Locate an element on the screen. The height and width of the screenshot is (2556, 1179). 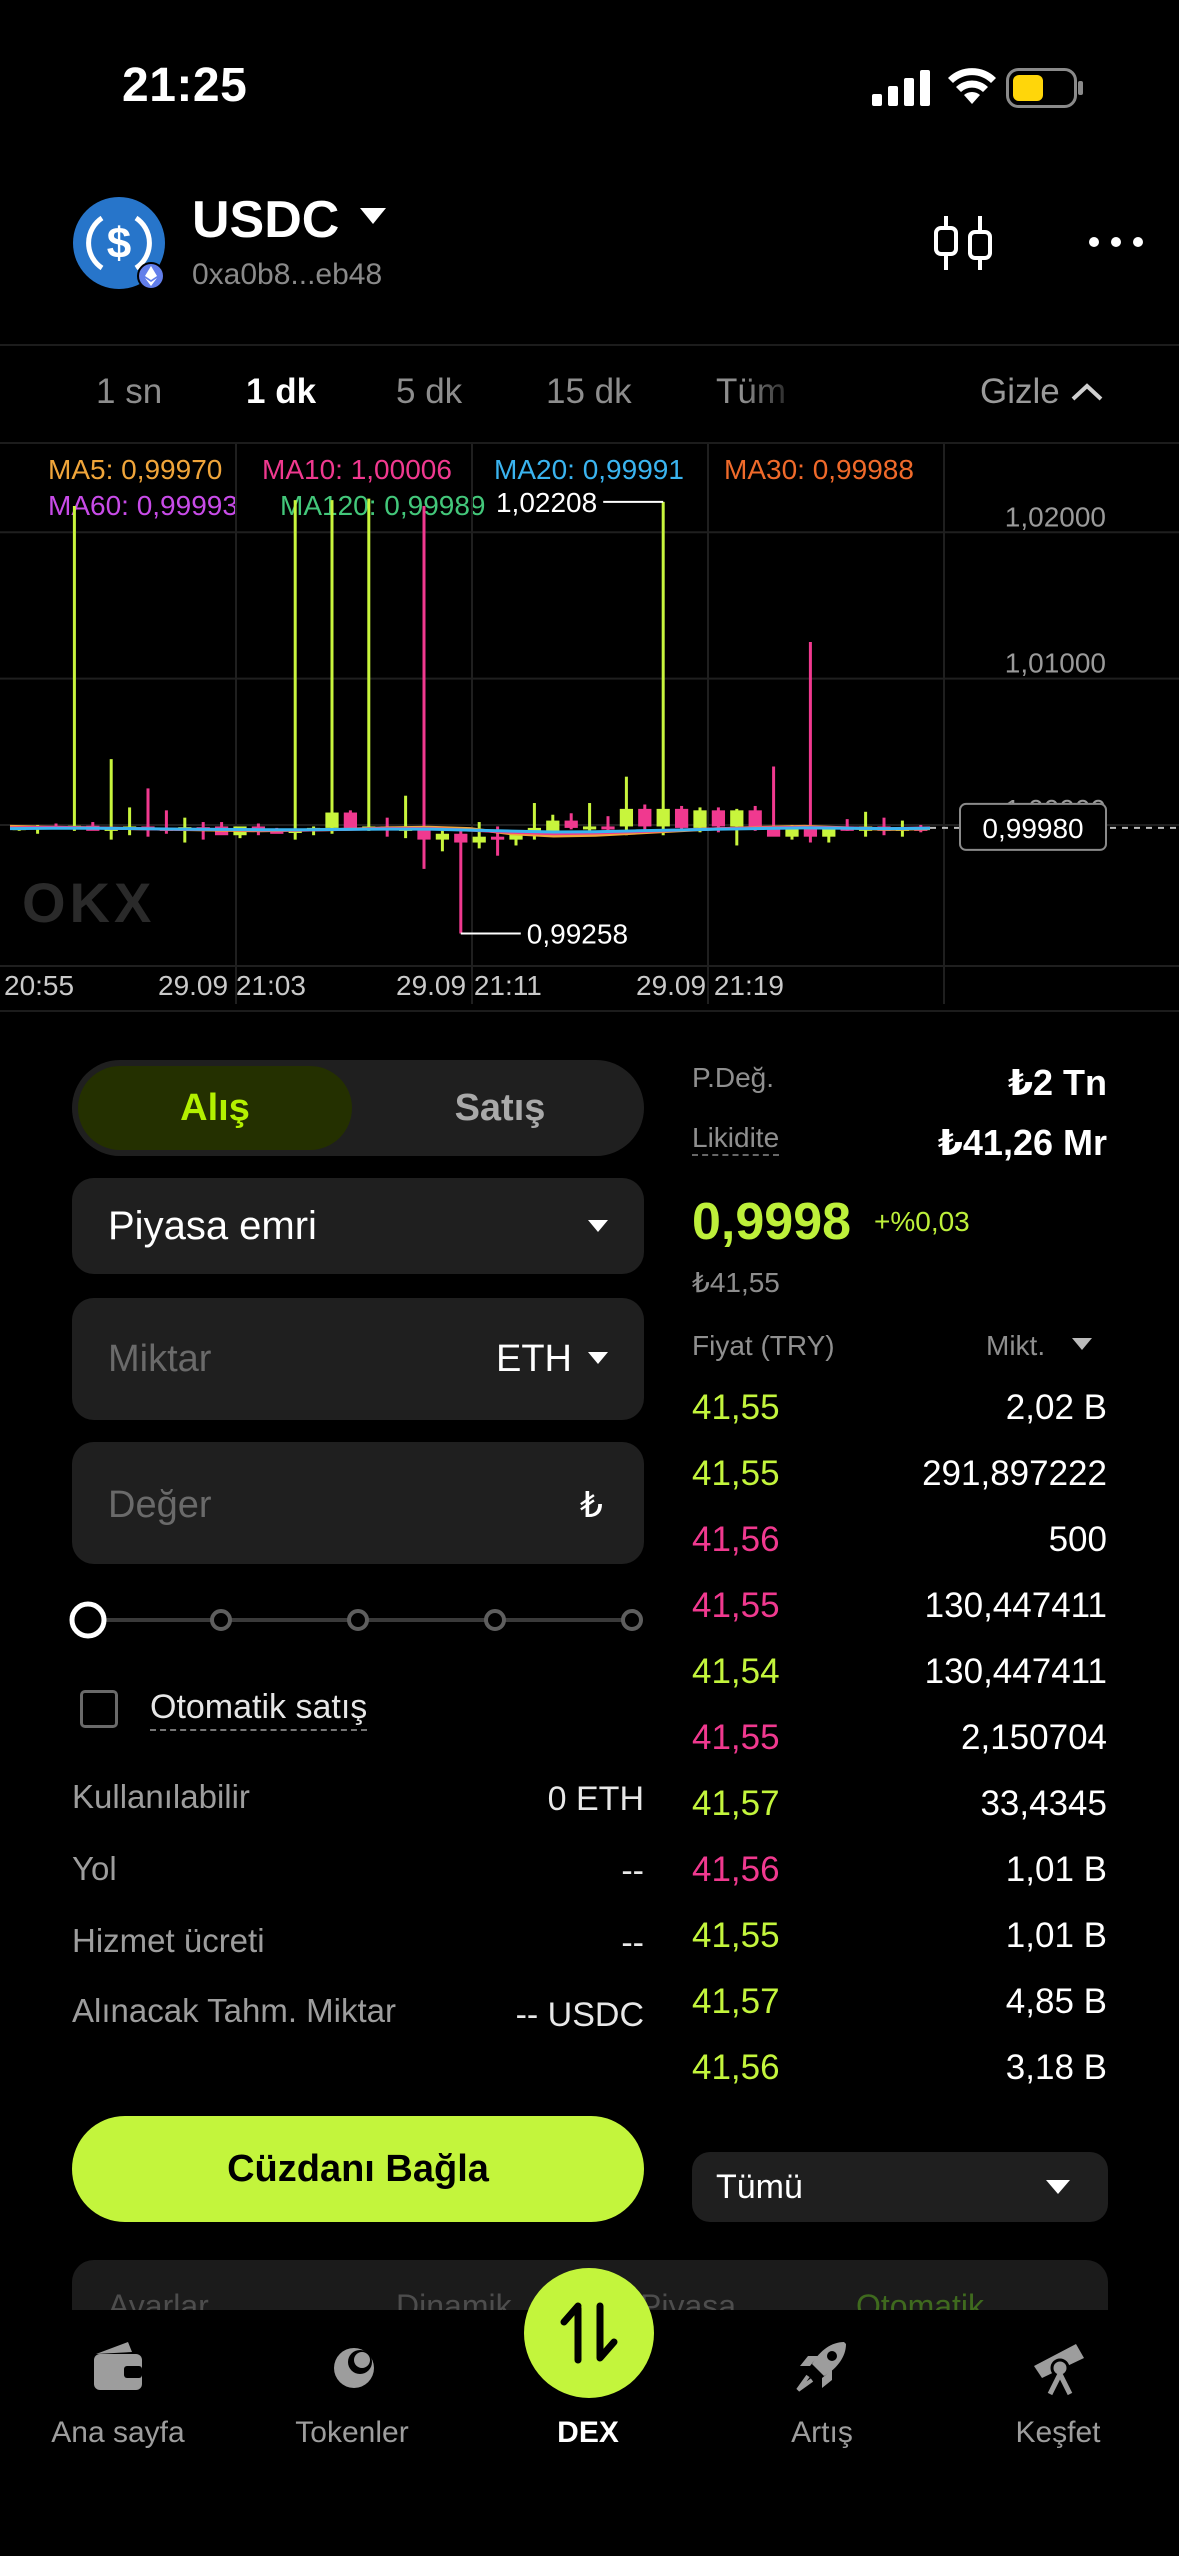
nav-growth: Artış is located at coordinates (822, 2432).